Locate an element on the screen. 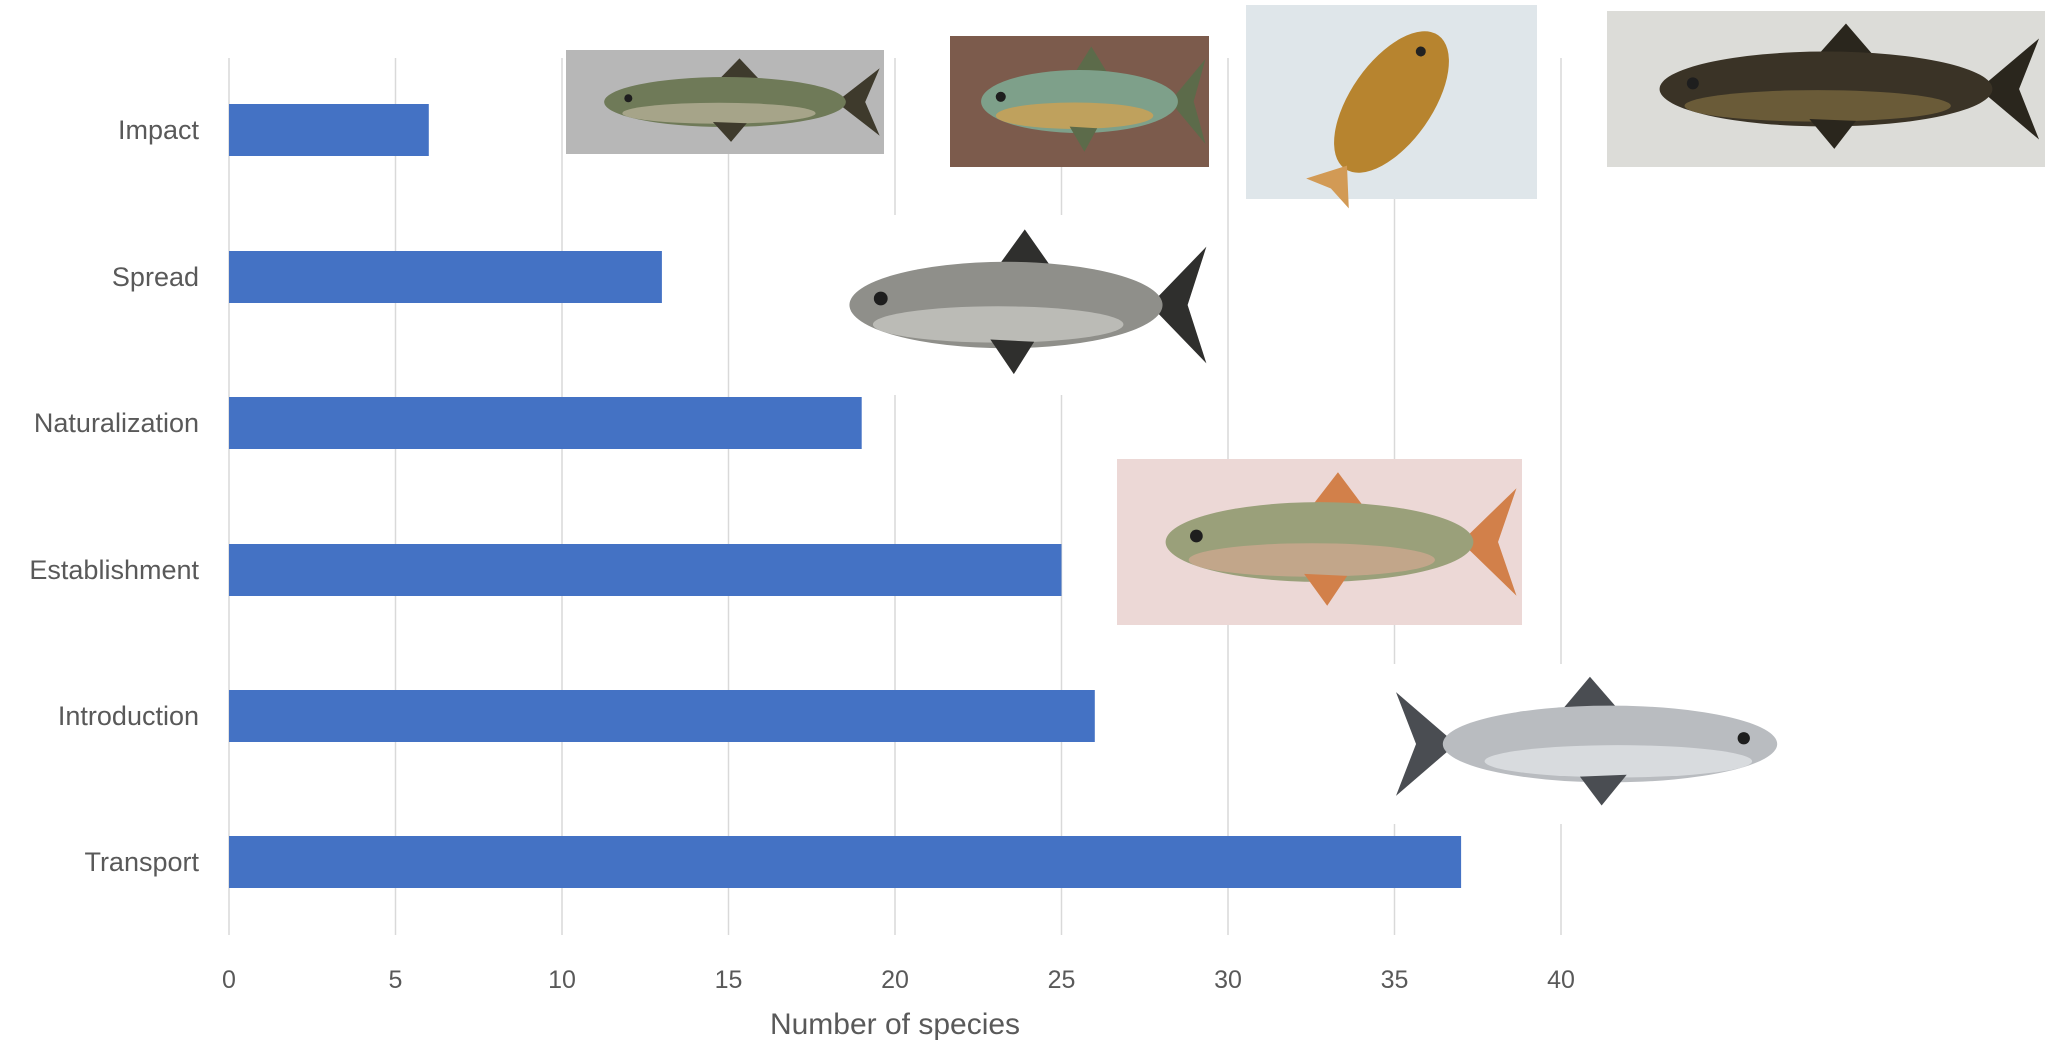  x-tick-label-20: 20 is located at coordinates (895, 980).